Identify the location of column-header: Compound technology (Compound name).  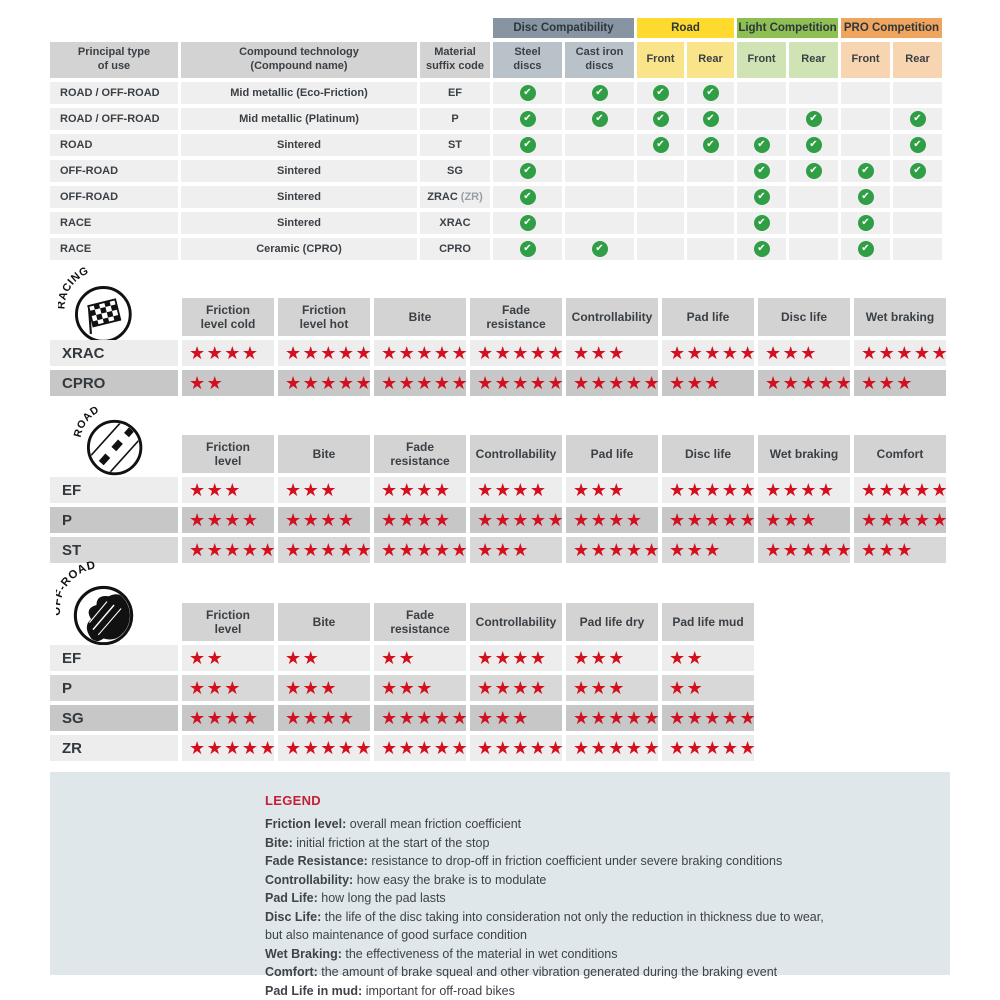
(299, 60).